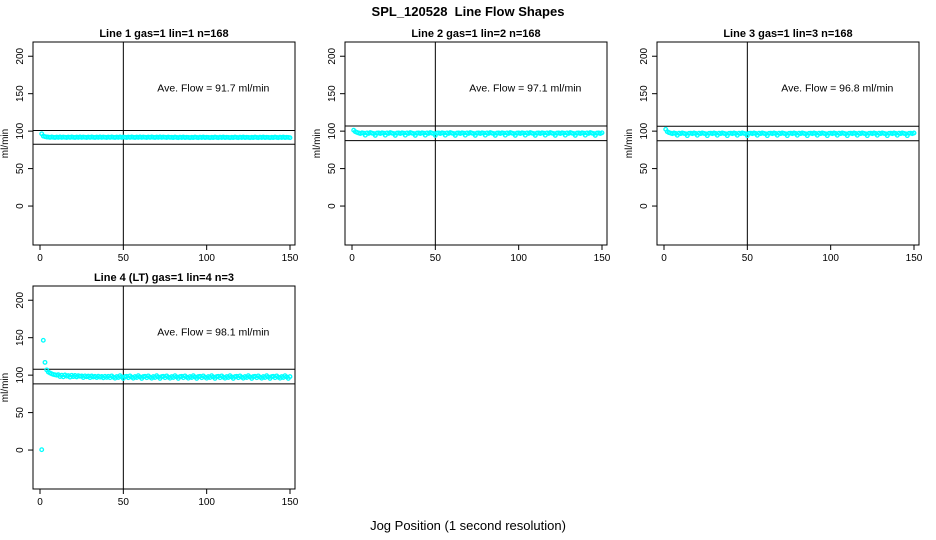 The width and height of the screenshot is (936, 540). Describe the element at coordinates (163, 34) in the screenshot. I see `panel-title: Line 1 gas=1 lin=1 n=168` at that location.